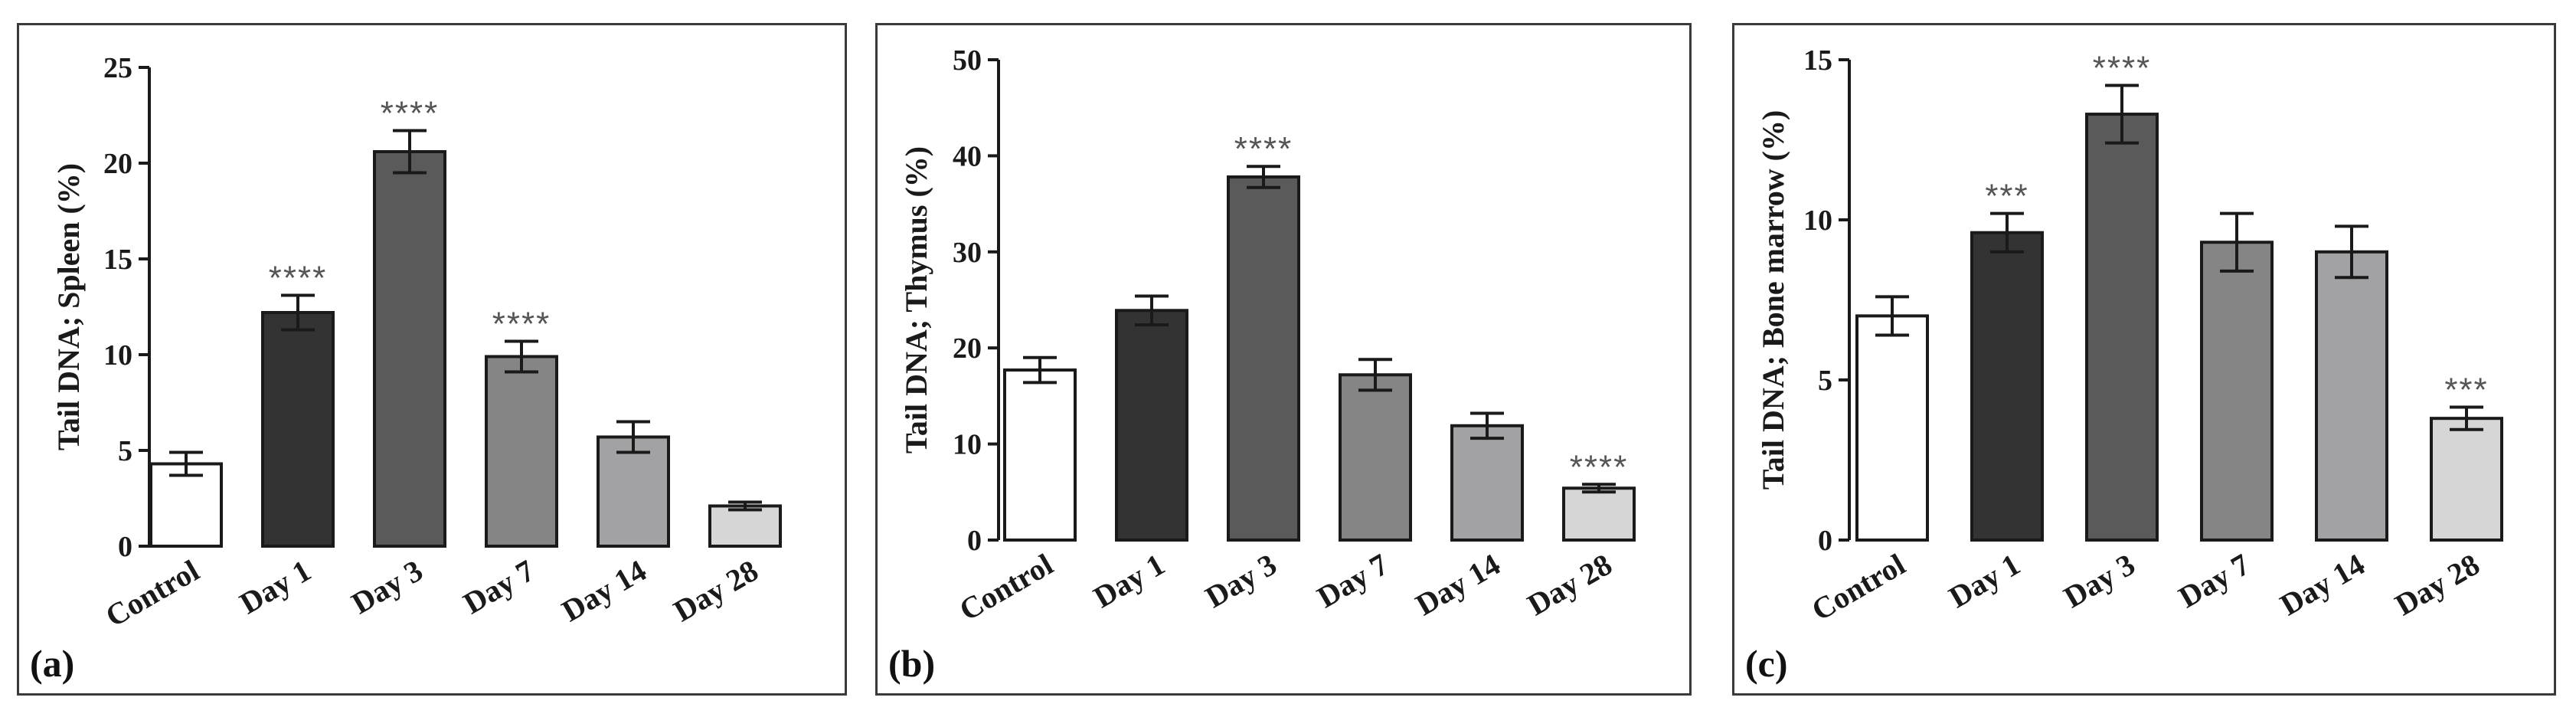  What do you see at coordinates (912, 664) in the screenshot?
I see `panel-label: (b)` at bounding box center [912, 664].